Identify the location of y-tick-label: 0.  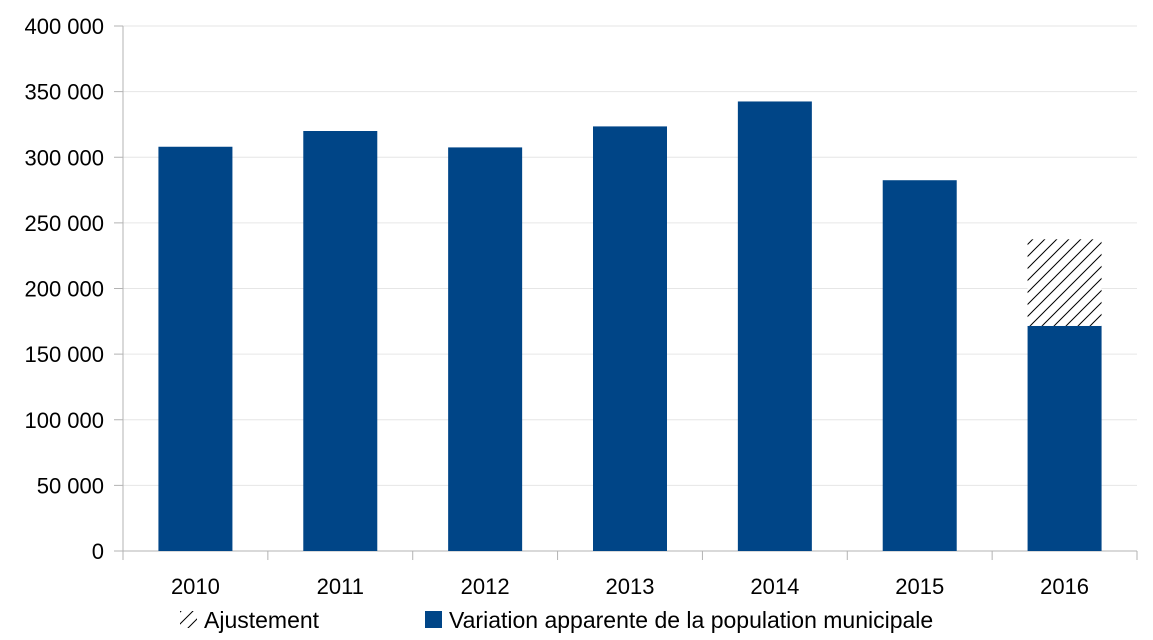
(98, 551).